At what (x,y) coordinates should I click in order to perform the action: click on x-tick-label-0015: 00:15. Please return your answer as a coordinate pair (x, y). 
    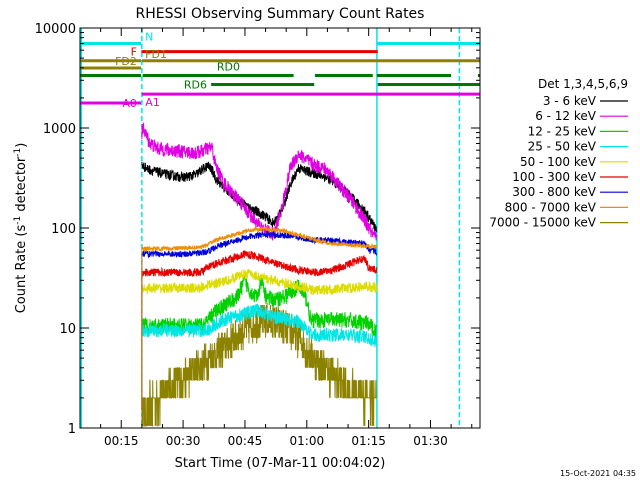
    Looking at the image, I should click on (121, 441).